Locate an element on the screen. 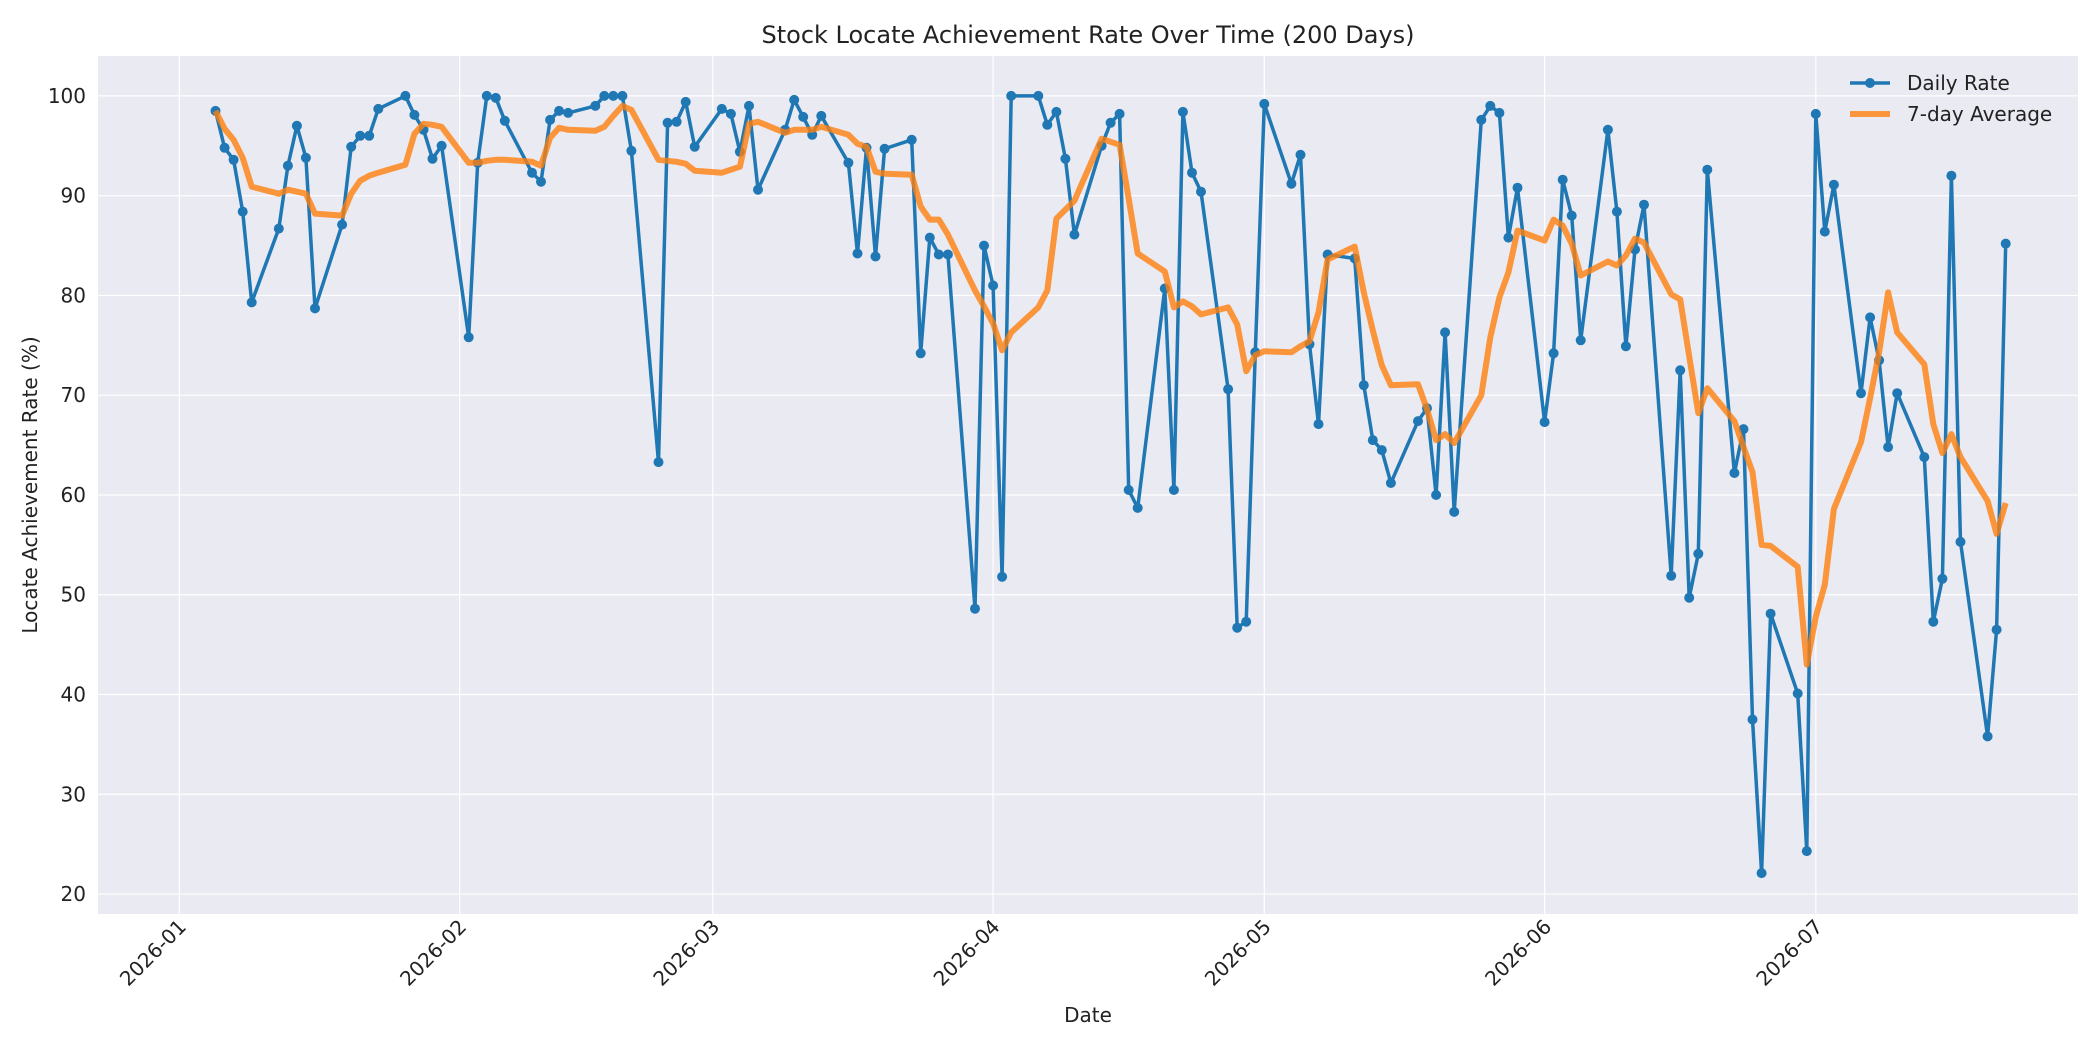 The width and height of the screenshot is (2100, 1050). y-tick-label: 70 is located at coordinates (73, 395).